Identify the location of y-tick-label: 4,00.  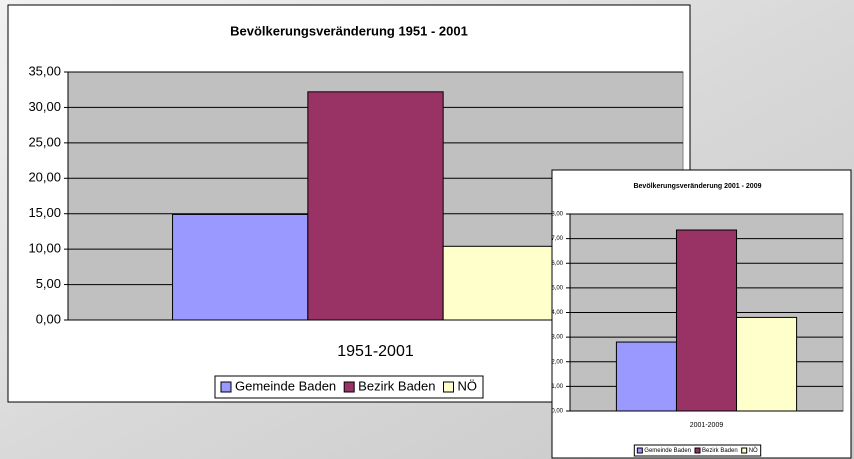
(557, 313).